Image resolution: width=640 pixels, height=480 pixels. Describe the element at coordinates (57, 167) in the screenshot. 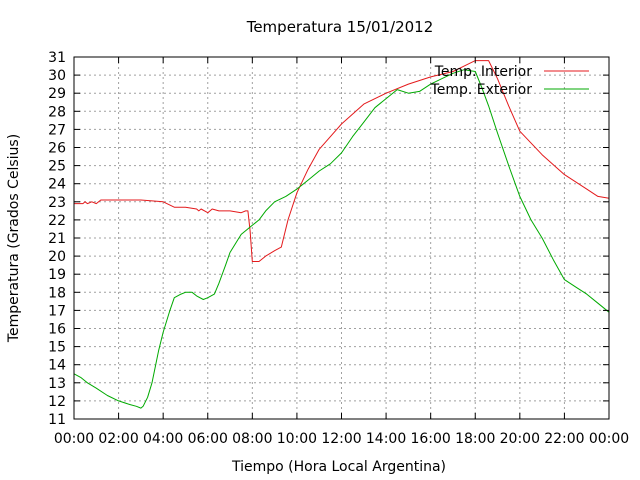

I see `y-tick-label: 25` at that location.